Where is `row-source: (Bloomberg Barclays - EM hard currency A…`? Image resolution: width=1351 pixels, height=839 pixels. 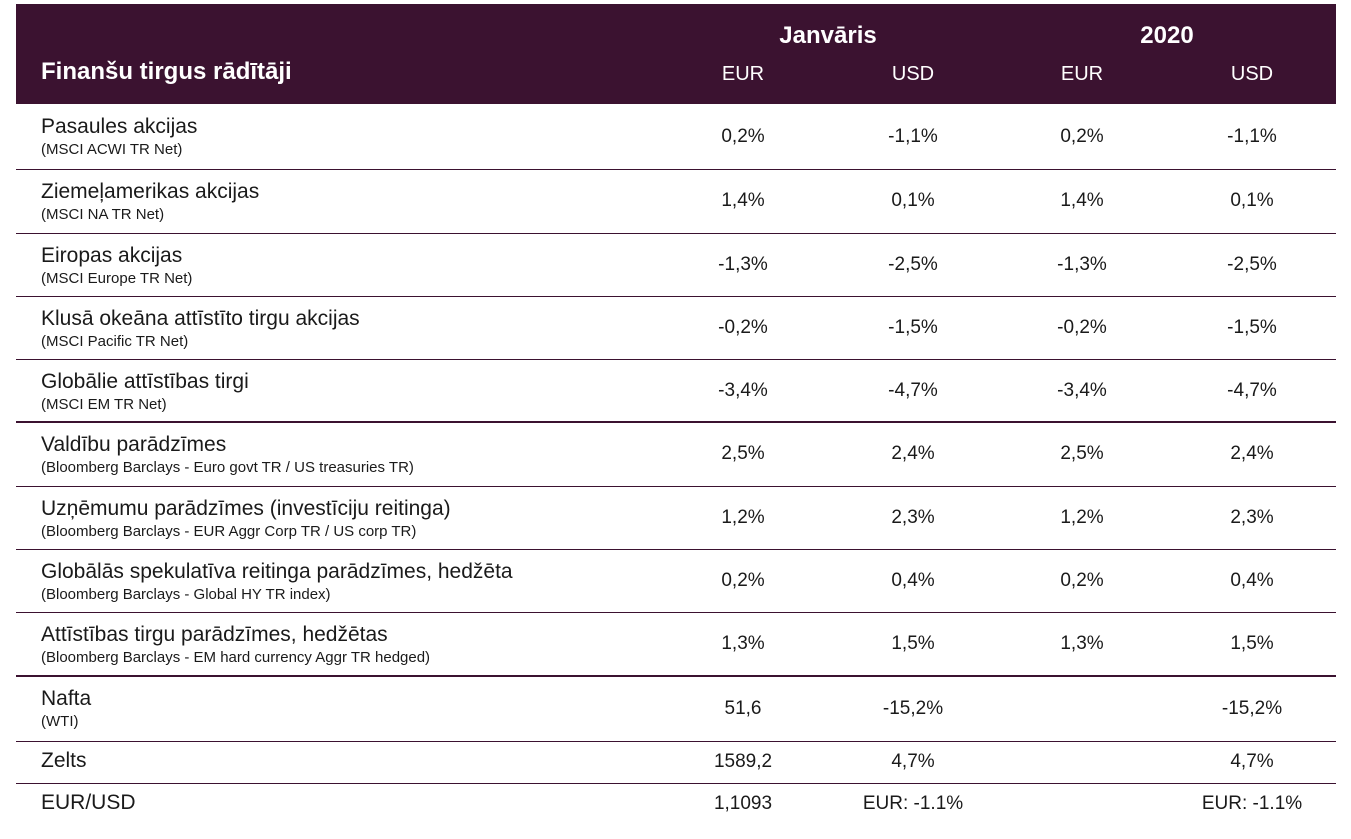
row-source: (Bloomberg Barclays - EM hard currency A… is located at coordinates (236, 657).